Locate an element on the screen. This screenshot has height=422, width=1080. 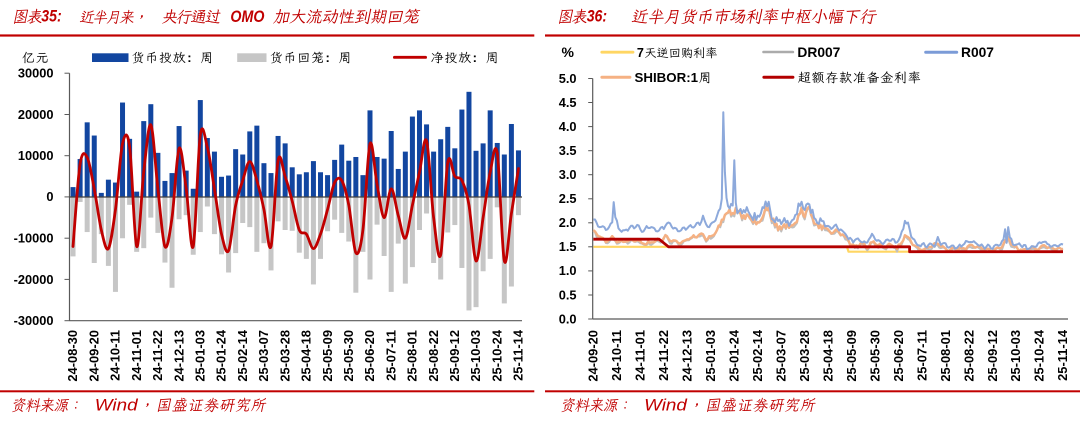
svg-text: 4.5 is located at coordinates (568, 102).